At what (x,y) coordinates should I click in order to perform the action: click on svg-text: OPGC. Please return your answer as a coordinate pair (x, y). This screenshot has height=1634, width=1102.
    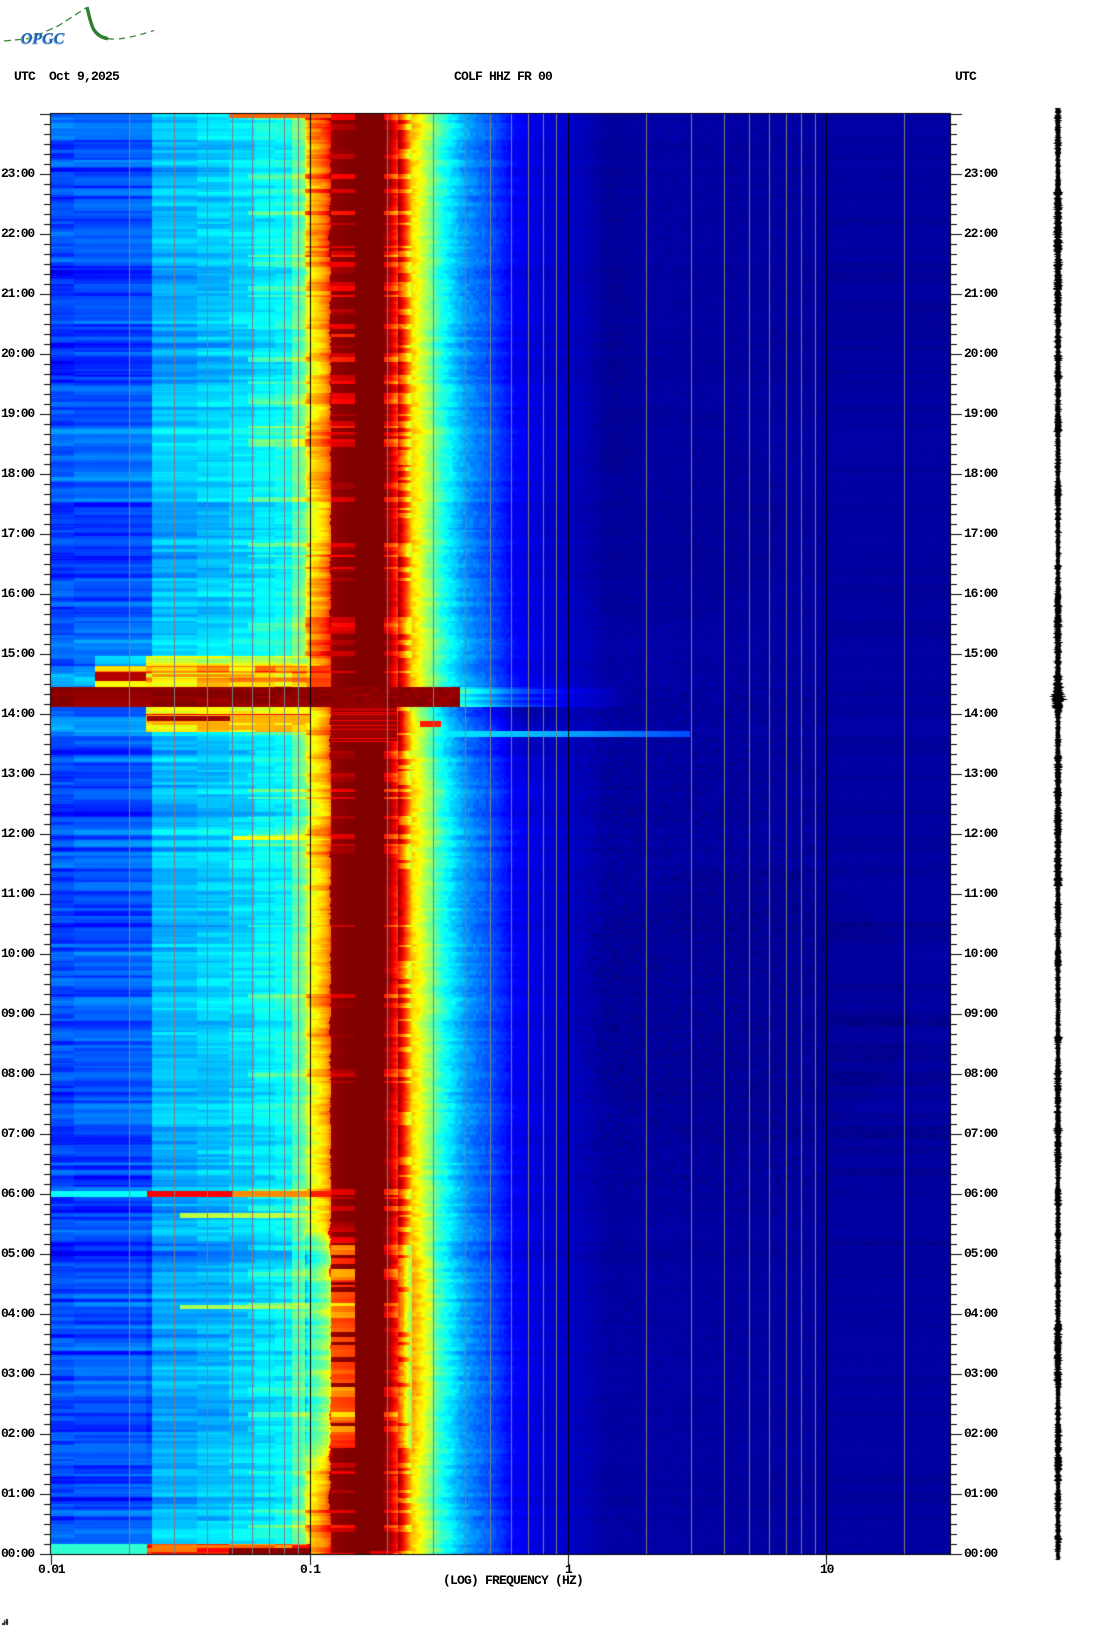
    Looking at the image, I should click on (43, 39).